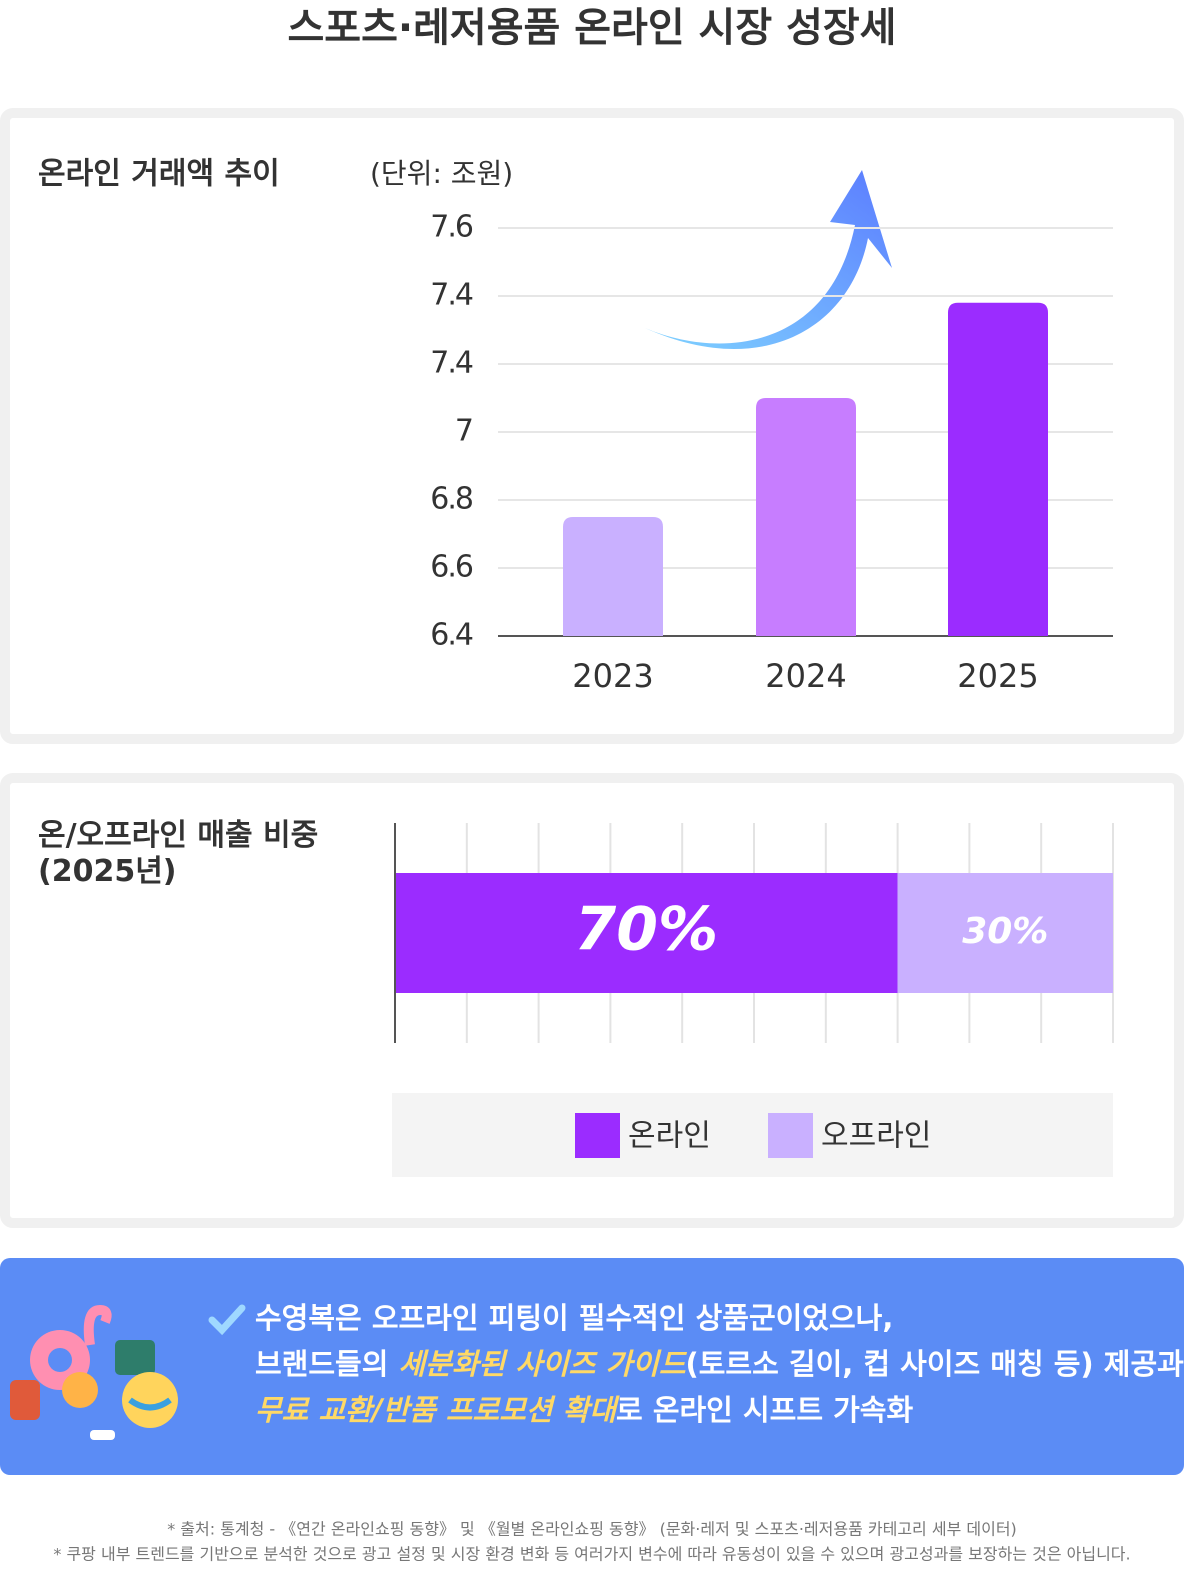 This screenshot has width=1200, height=1589. I want to click on illustration, so click(94, 1372).